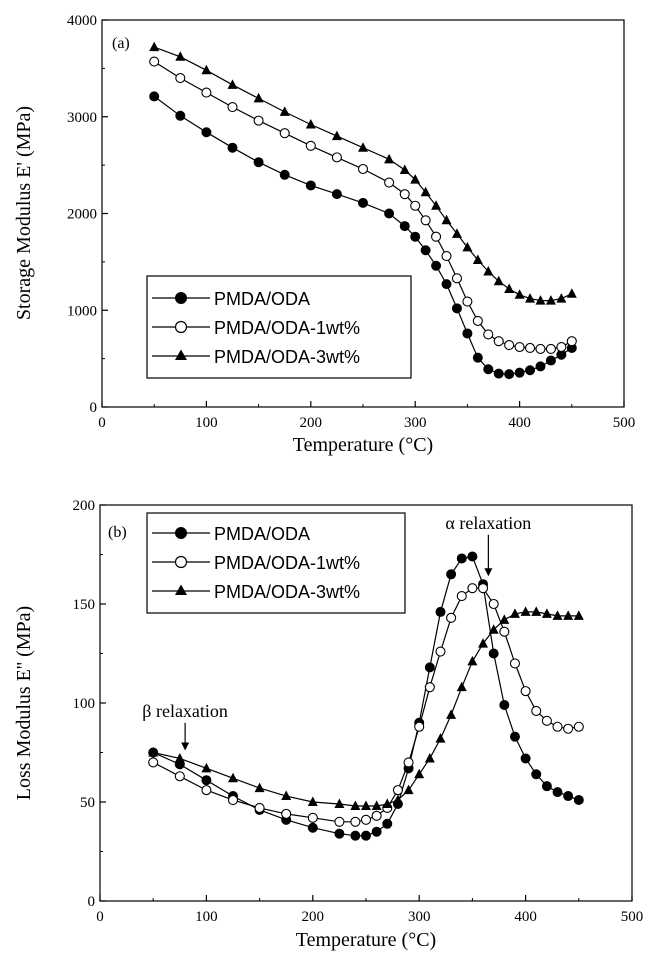 The height and width of the screenshot is (962, 649). I want to click on panel-label-a: (a), so click(121, 43).